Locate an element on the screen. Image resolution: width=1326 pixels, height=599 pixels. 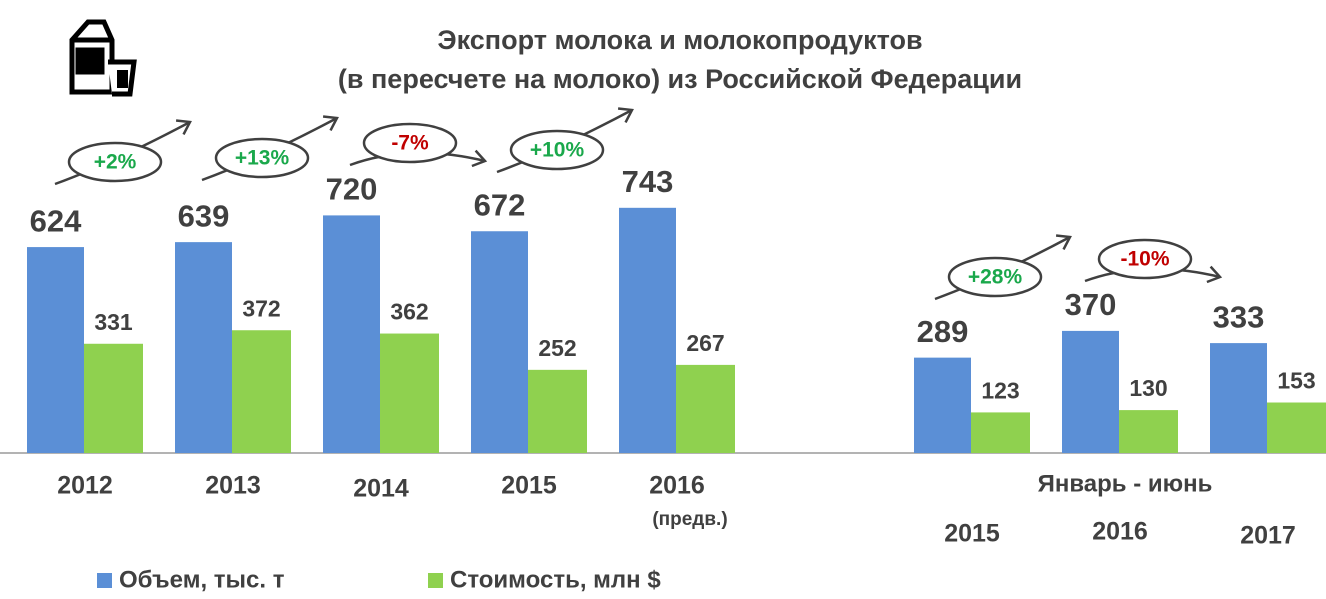
x-tick-label: 2014 is located at coordinates (381, 489).